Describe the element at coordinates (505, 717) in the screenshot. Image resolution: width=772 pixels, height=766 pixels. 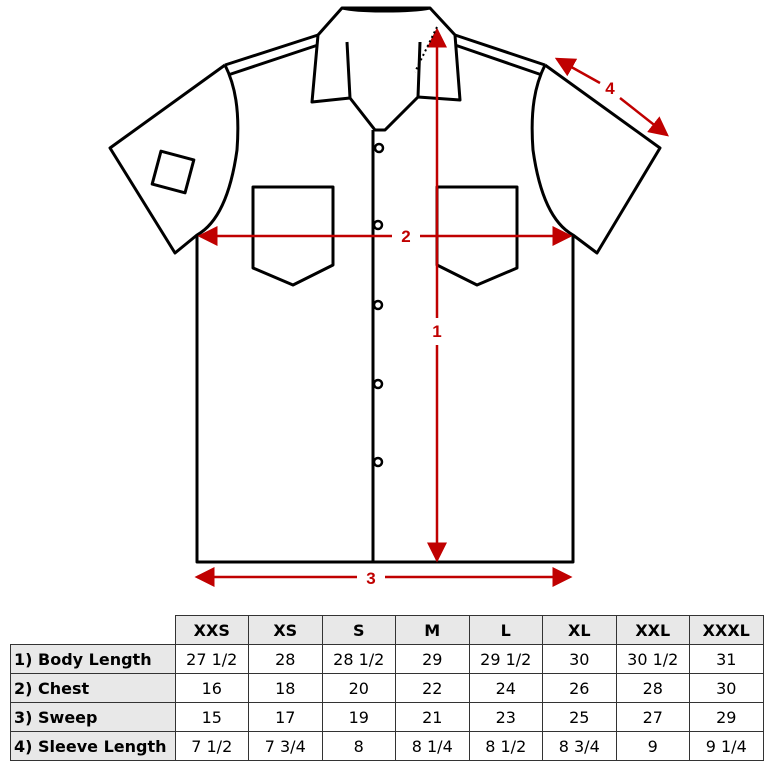
I see `table-cell: 23` at that location.